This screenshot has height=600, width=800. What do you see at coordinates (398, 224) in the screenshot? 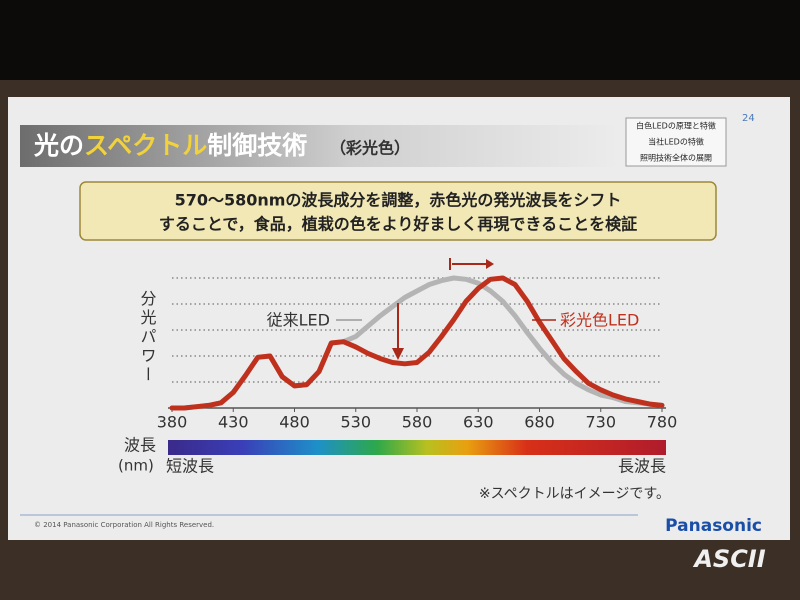
I see `callout-line: することで，食品，植栽の色をより好ましく再現できることを検証` at bounding box center [398, 224].